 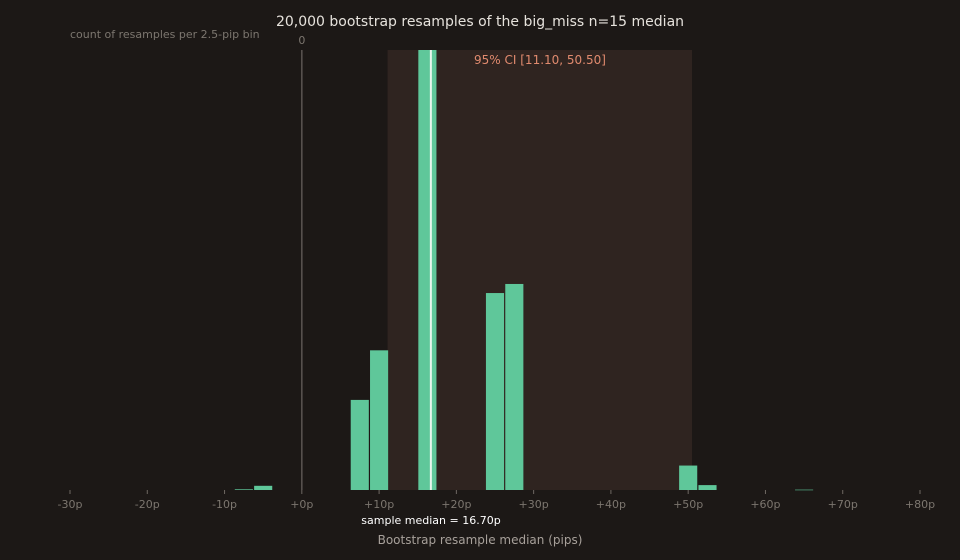 I want to click on x-tick-label: +70p, so click(x=843, y=504).